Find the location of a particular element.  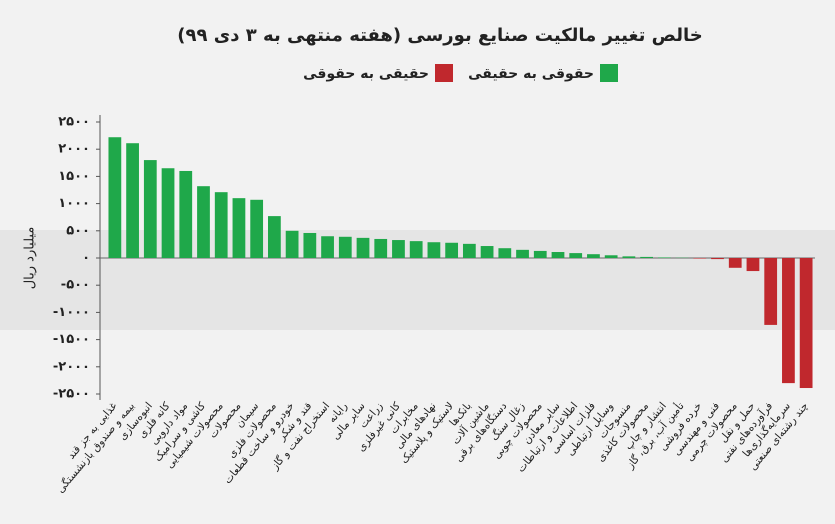

legend-label: حقوقی به حقیقی is located at coordinates (531, 74).